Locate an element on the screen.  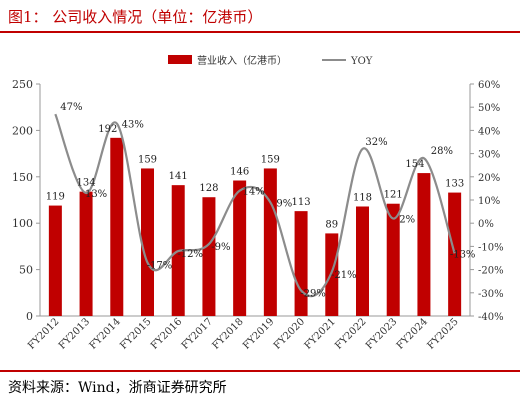
x-tick-label: FY2025 is located at coordinates (442, 333).